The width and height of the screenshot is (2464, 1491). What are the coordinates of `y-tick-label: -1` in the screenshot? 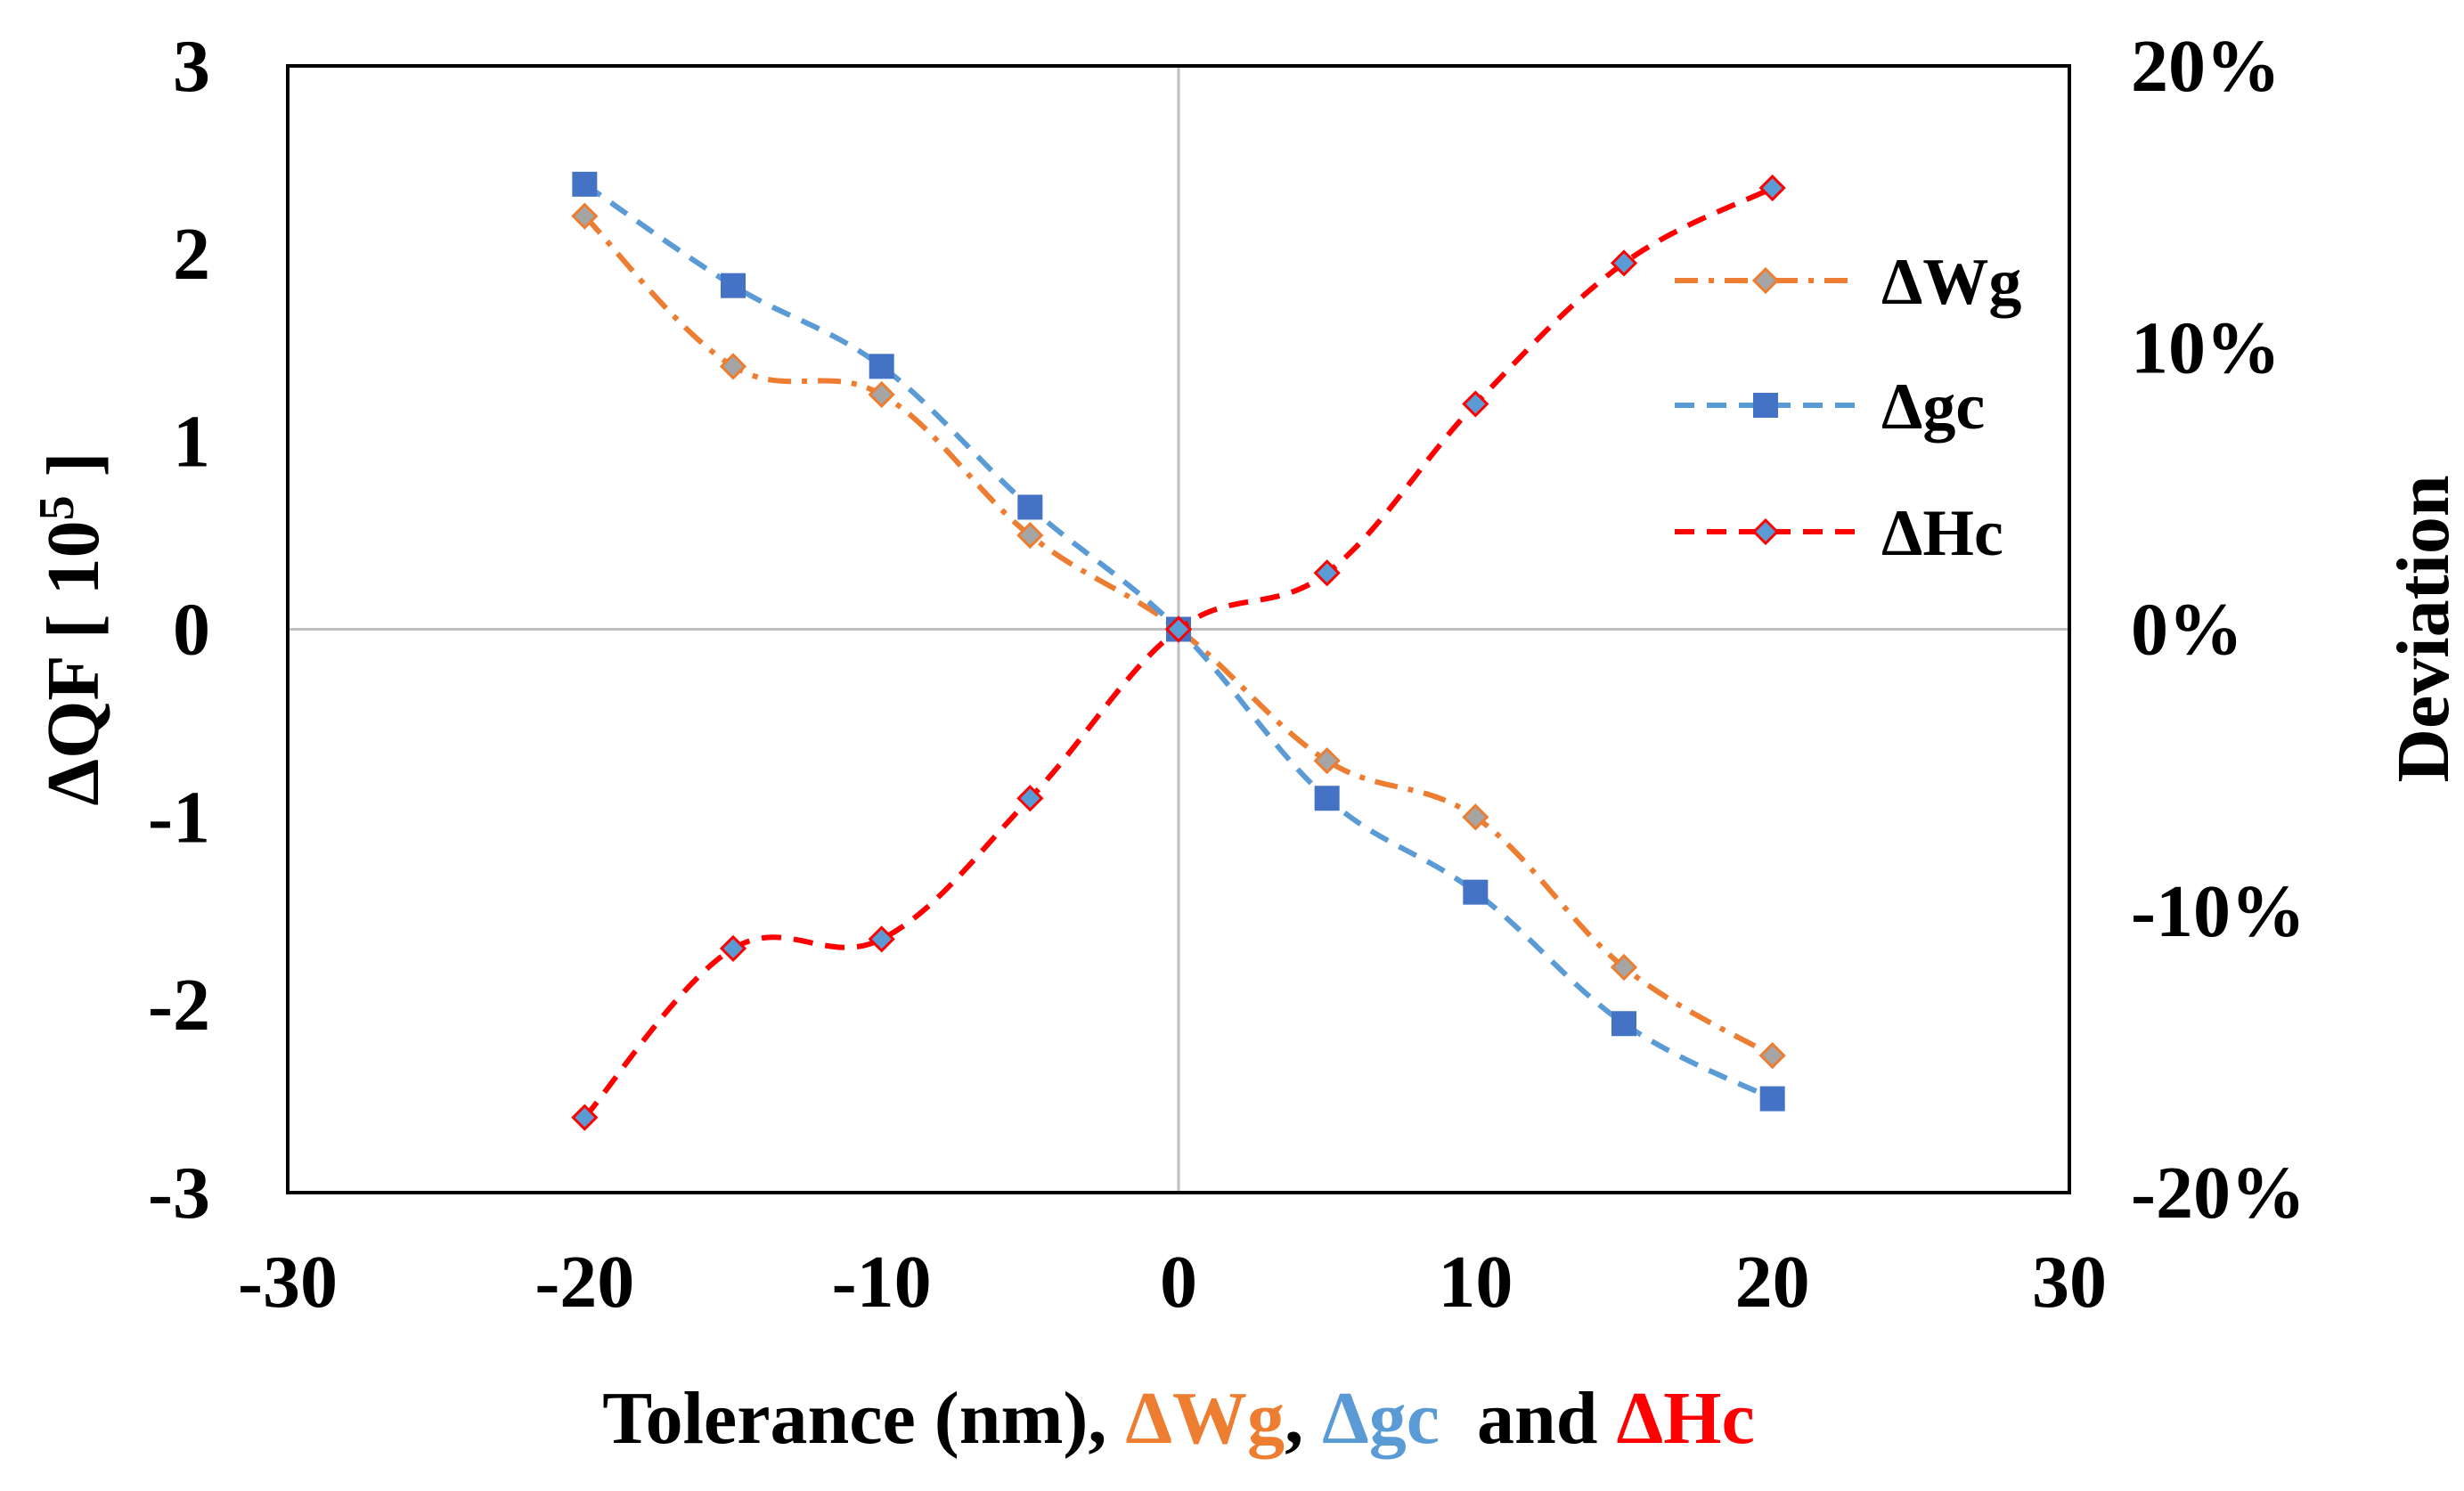 It's located at (179, 818).